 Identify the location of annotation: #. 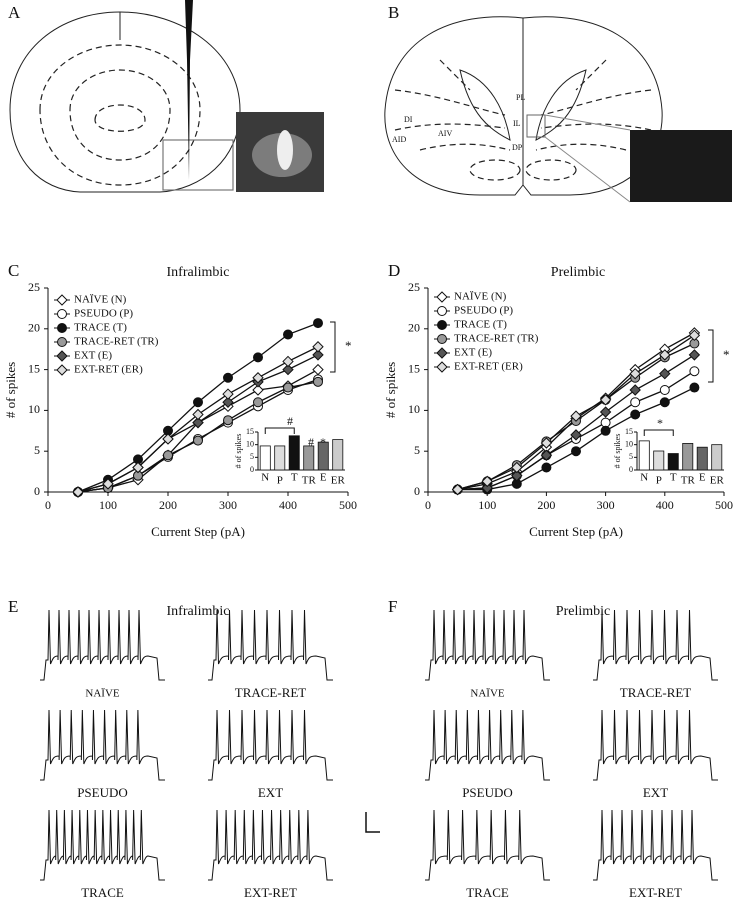
(311, 442).